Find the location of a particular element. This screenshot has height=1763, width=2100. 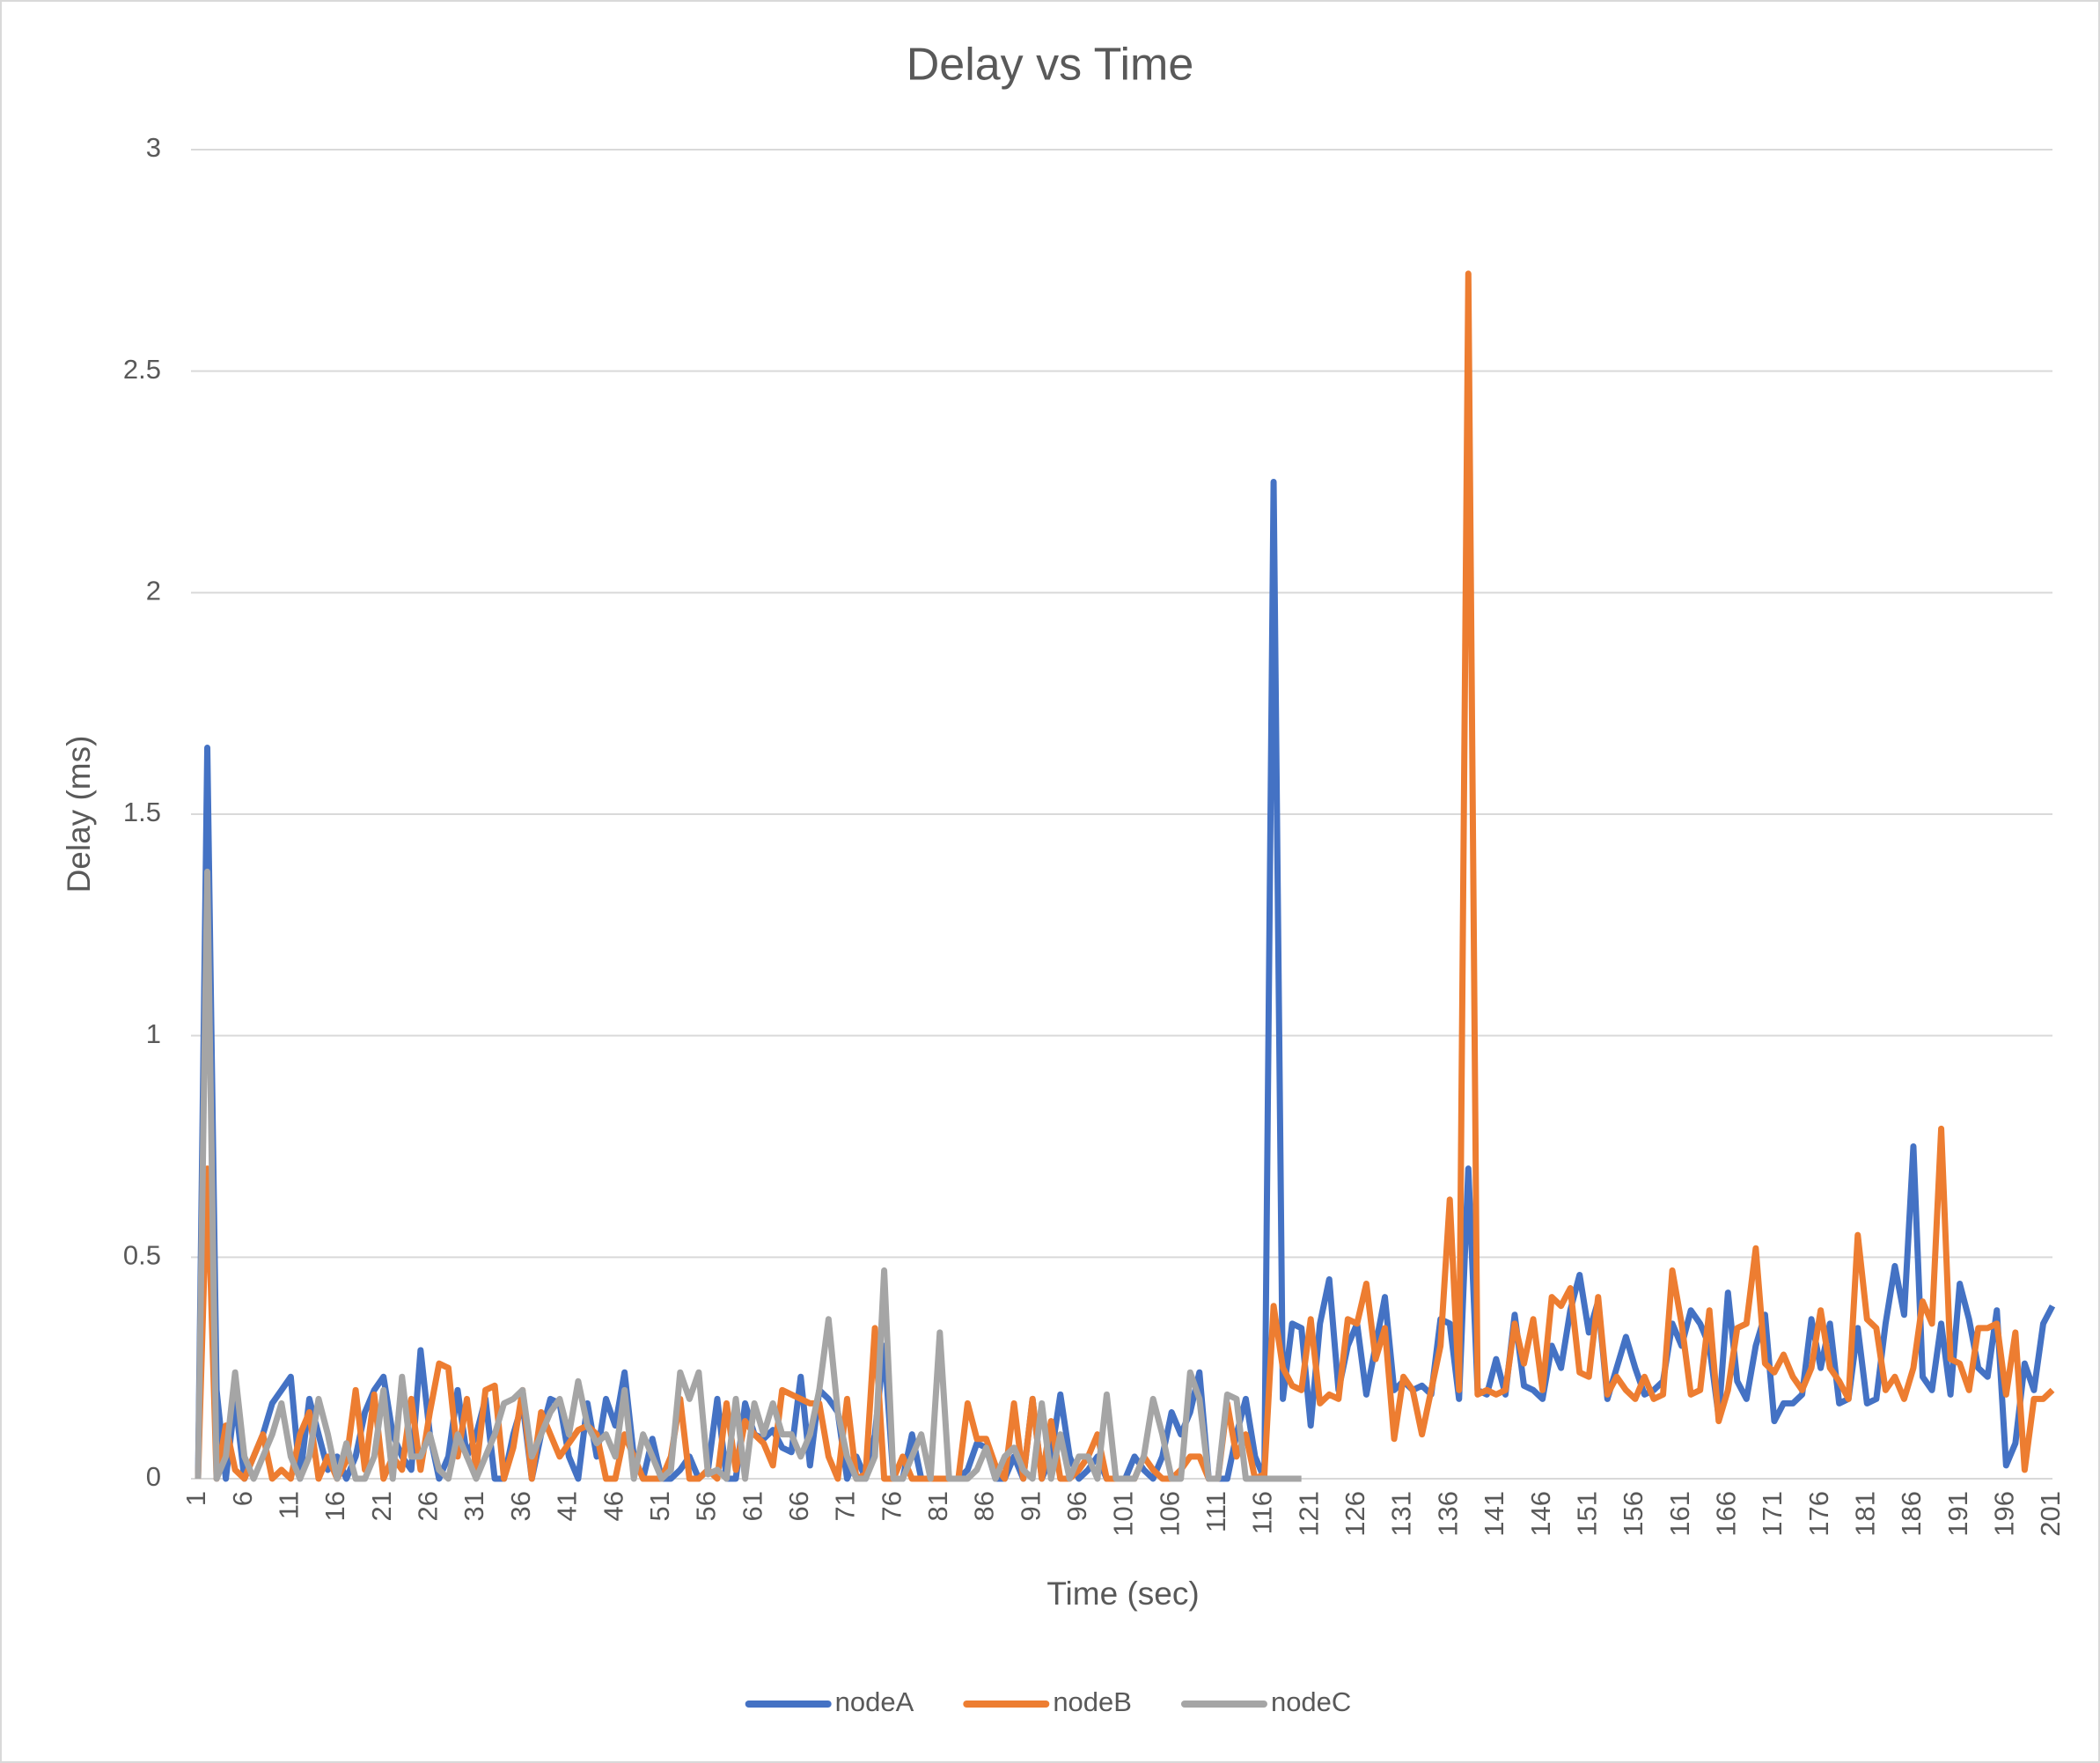

x-tick-label: 126 is located at coordinates (1355, 1514).